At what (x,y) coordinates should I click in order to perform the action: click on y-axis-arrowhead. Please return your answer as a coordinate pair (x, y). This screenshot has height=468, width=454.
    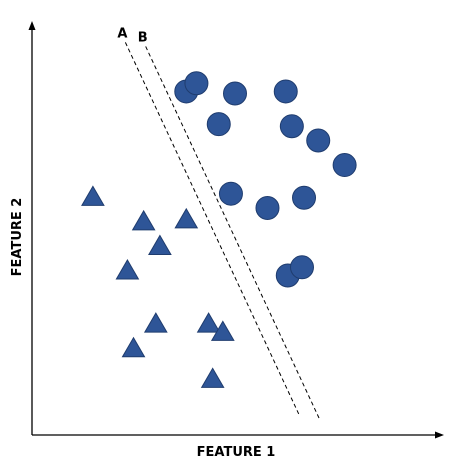
    Looking at the image, I should click on (32, 25).